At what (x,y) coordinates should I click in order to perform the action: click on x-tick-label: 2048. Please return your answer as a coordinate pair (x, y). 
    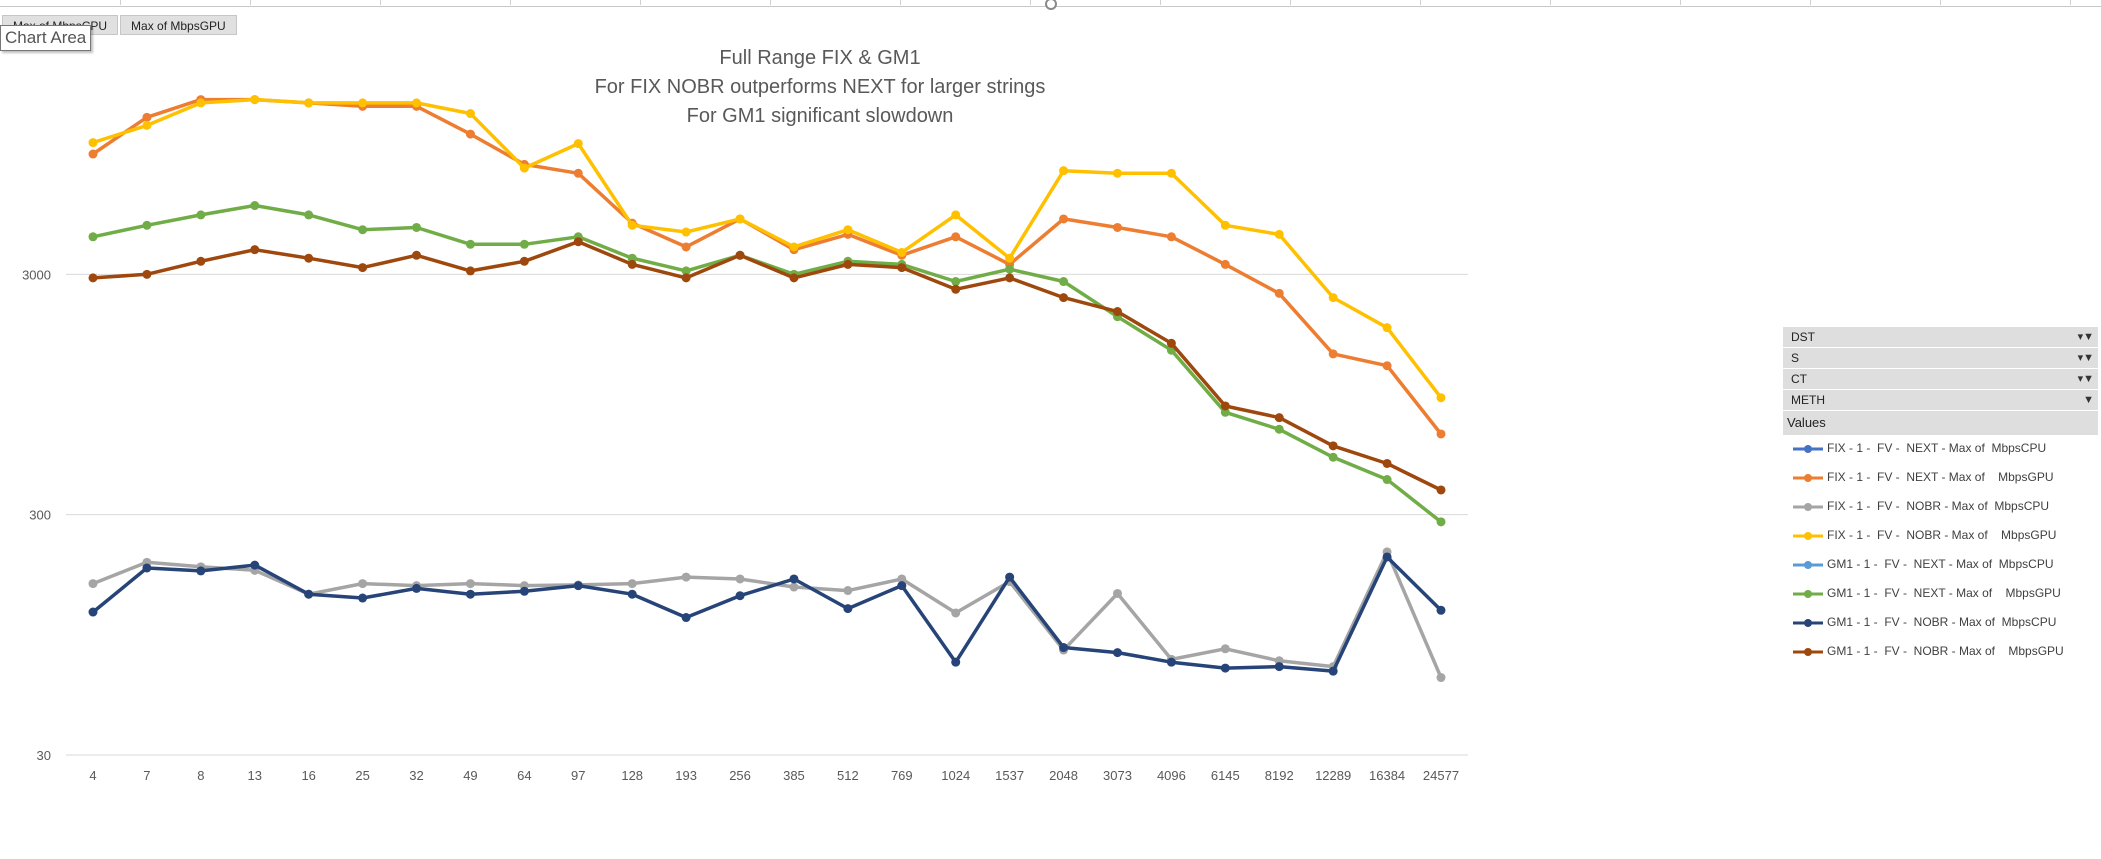
    Looking at the image, I should click on (1063, 775).